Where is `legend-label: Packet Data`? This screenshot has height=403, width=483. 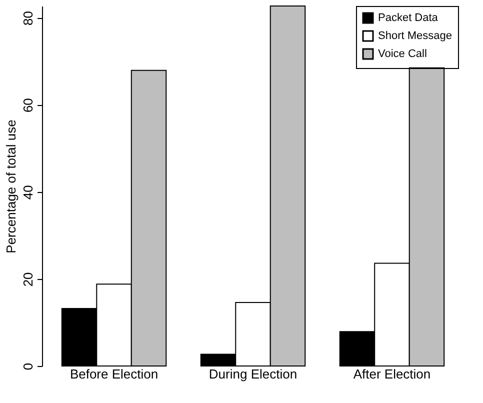
legend-label: Packet Data is located at coordinates (408, 18).